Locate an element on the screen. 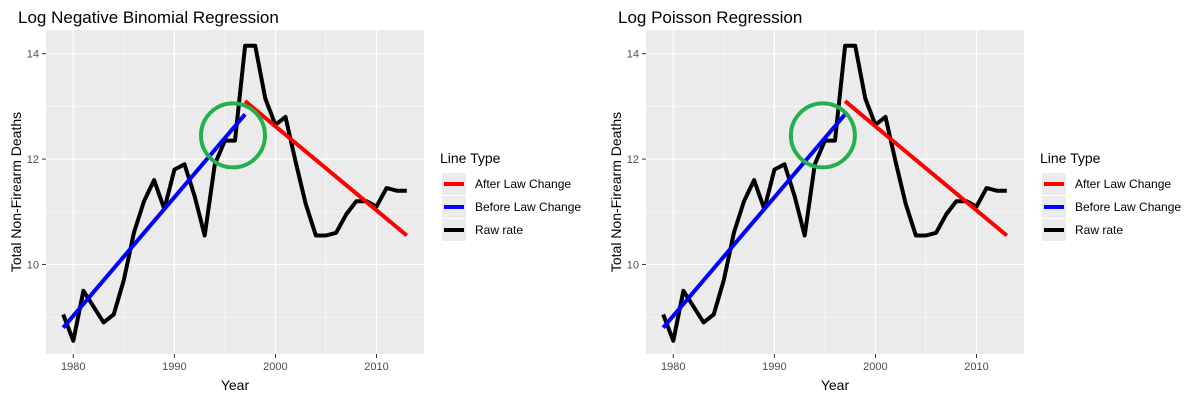 This screenshot has height=400, width=1200. chart-title: Log Poisson Regression is located at coordinates (710, 17).